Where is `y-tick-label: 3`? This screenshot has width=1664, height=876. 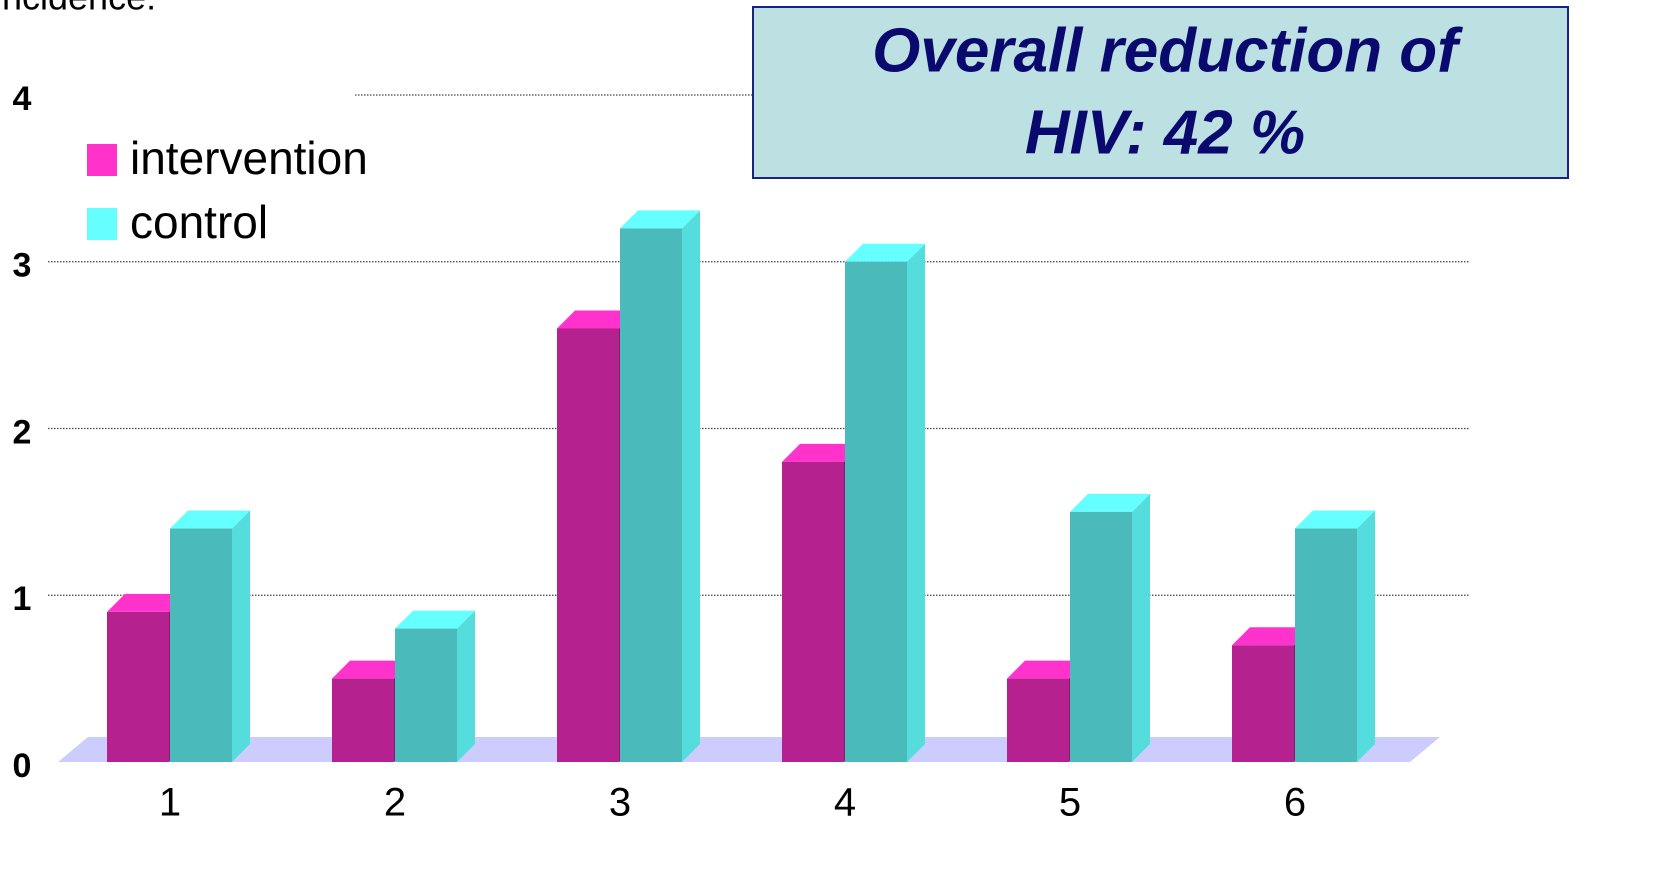 y-tick-label: 3 is located at coordinates (22, 266).